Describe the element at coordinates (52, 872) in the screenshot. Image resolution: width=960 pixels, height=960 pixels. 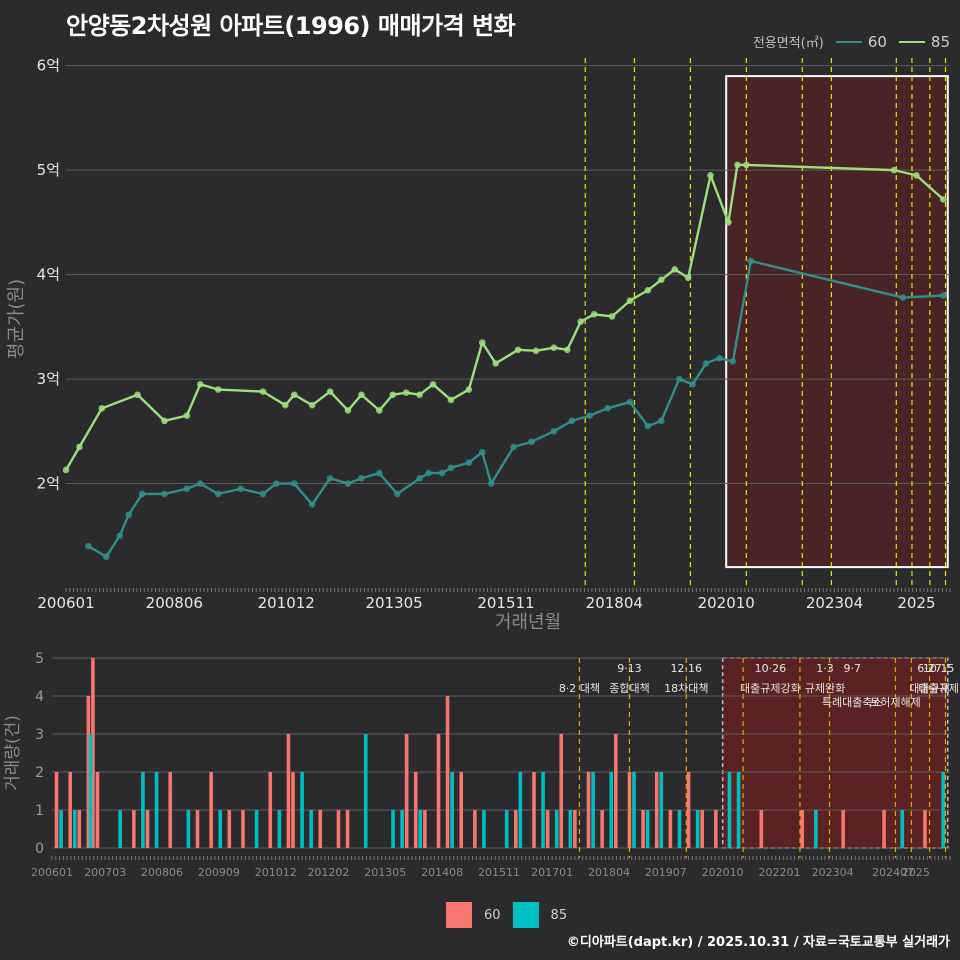
I see `x-tick-label: 200601` at that location.